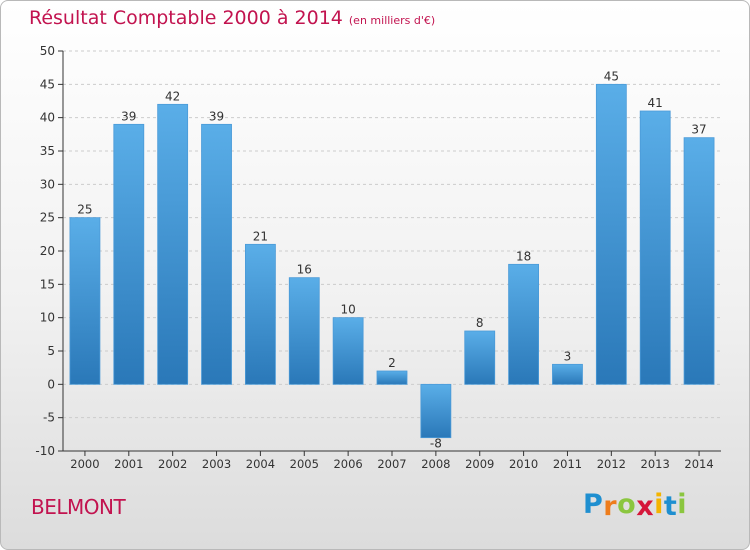 Image resolution: width=750 pixels, height=550 pixels. I want to click on data-label-2004: 21, so click(260, 236).